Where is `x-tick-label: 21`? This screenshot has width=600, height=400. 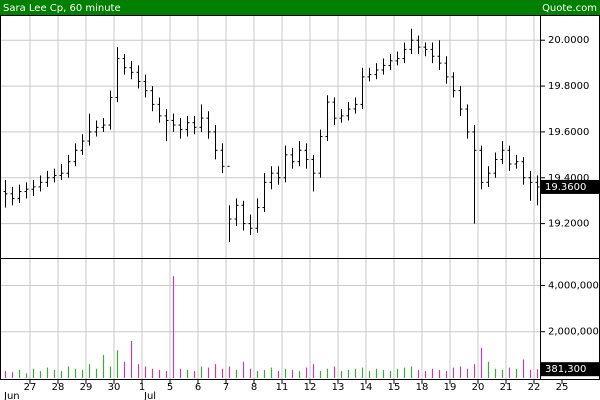 x-tick-label: 21 is located at coordinates (506, 387).